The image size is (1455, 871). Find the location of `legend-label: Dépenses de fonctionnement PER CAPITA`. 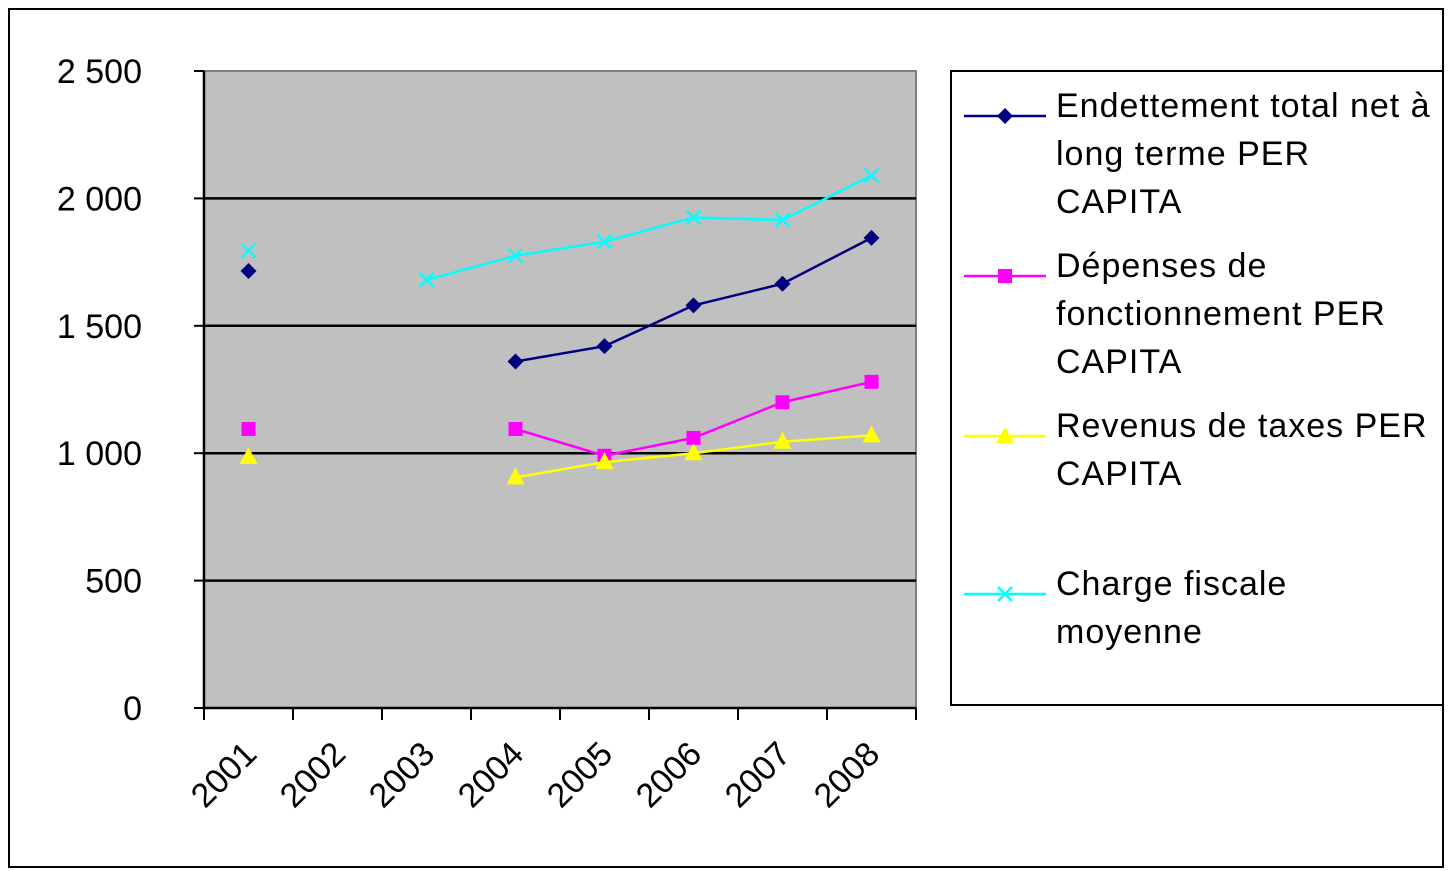

legend-label: Dépenses de fonctionnement PER CAPITA is located at coordinates (1221, 314).